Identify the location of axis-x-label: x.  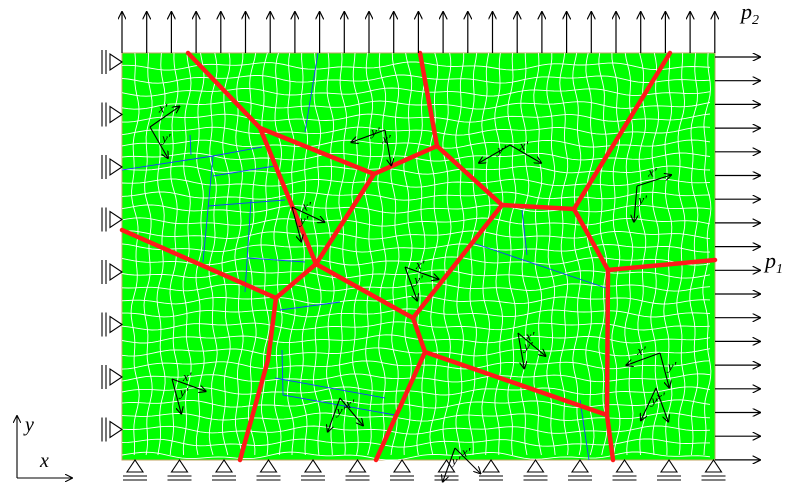
(44, 461).